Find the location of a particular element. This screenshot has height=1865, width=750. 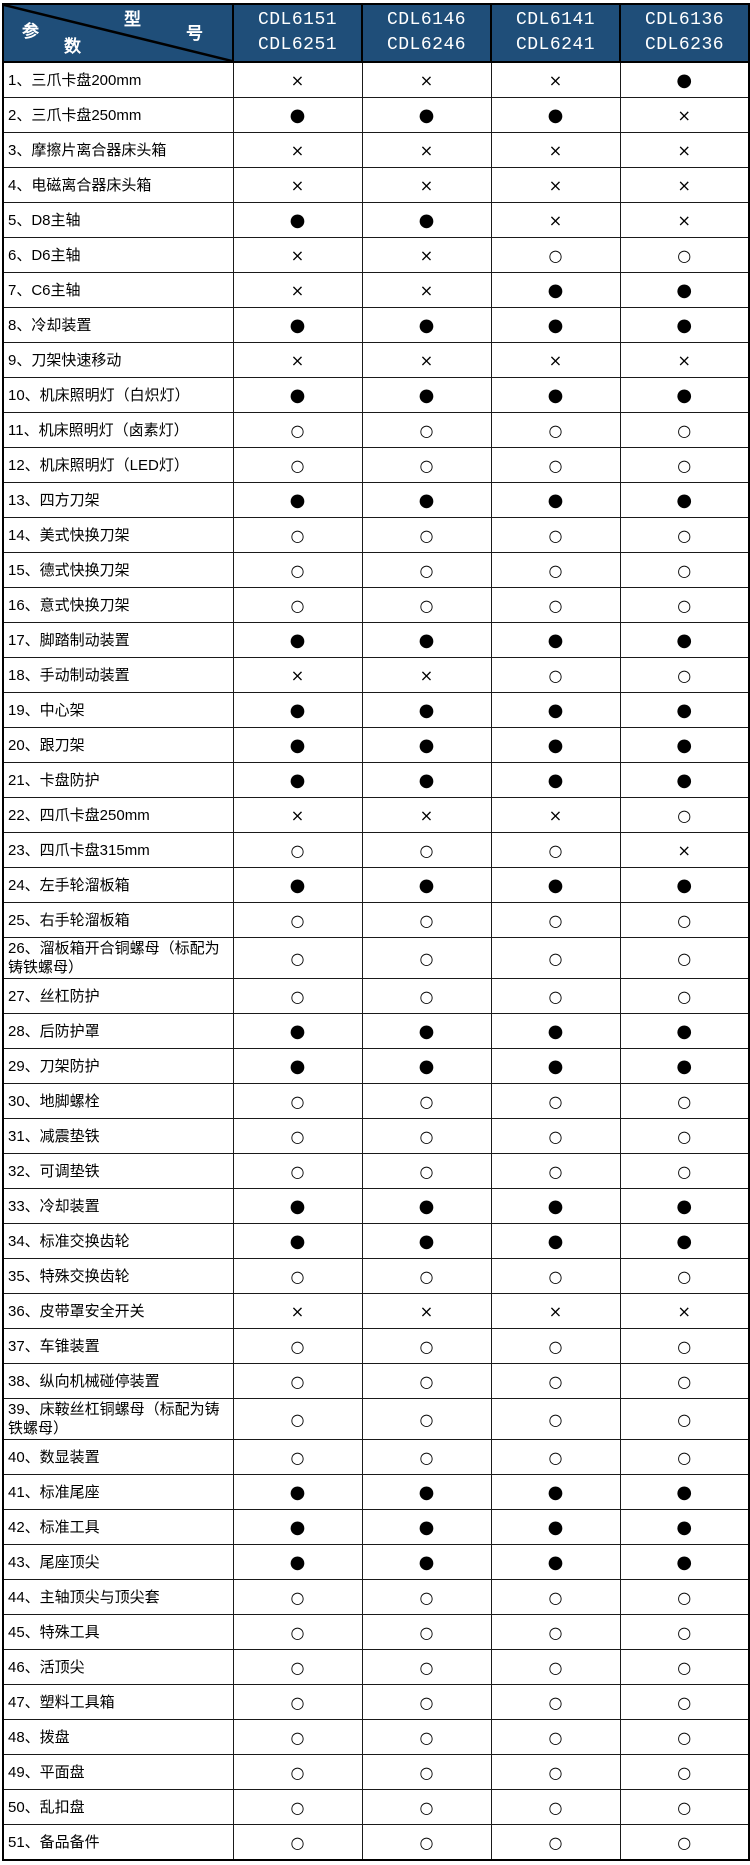

model-header-col-1: CDL6151 CDL6251 is located at coordinates (297, 33).